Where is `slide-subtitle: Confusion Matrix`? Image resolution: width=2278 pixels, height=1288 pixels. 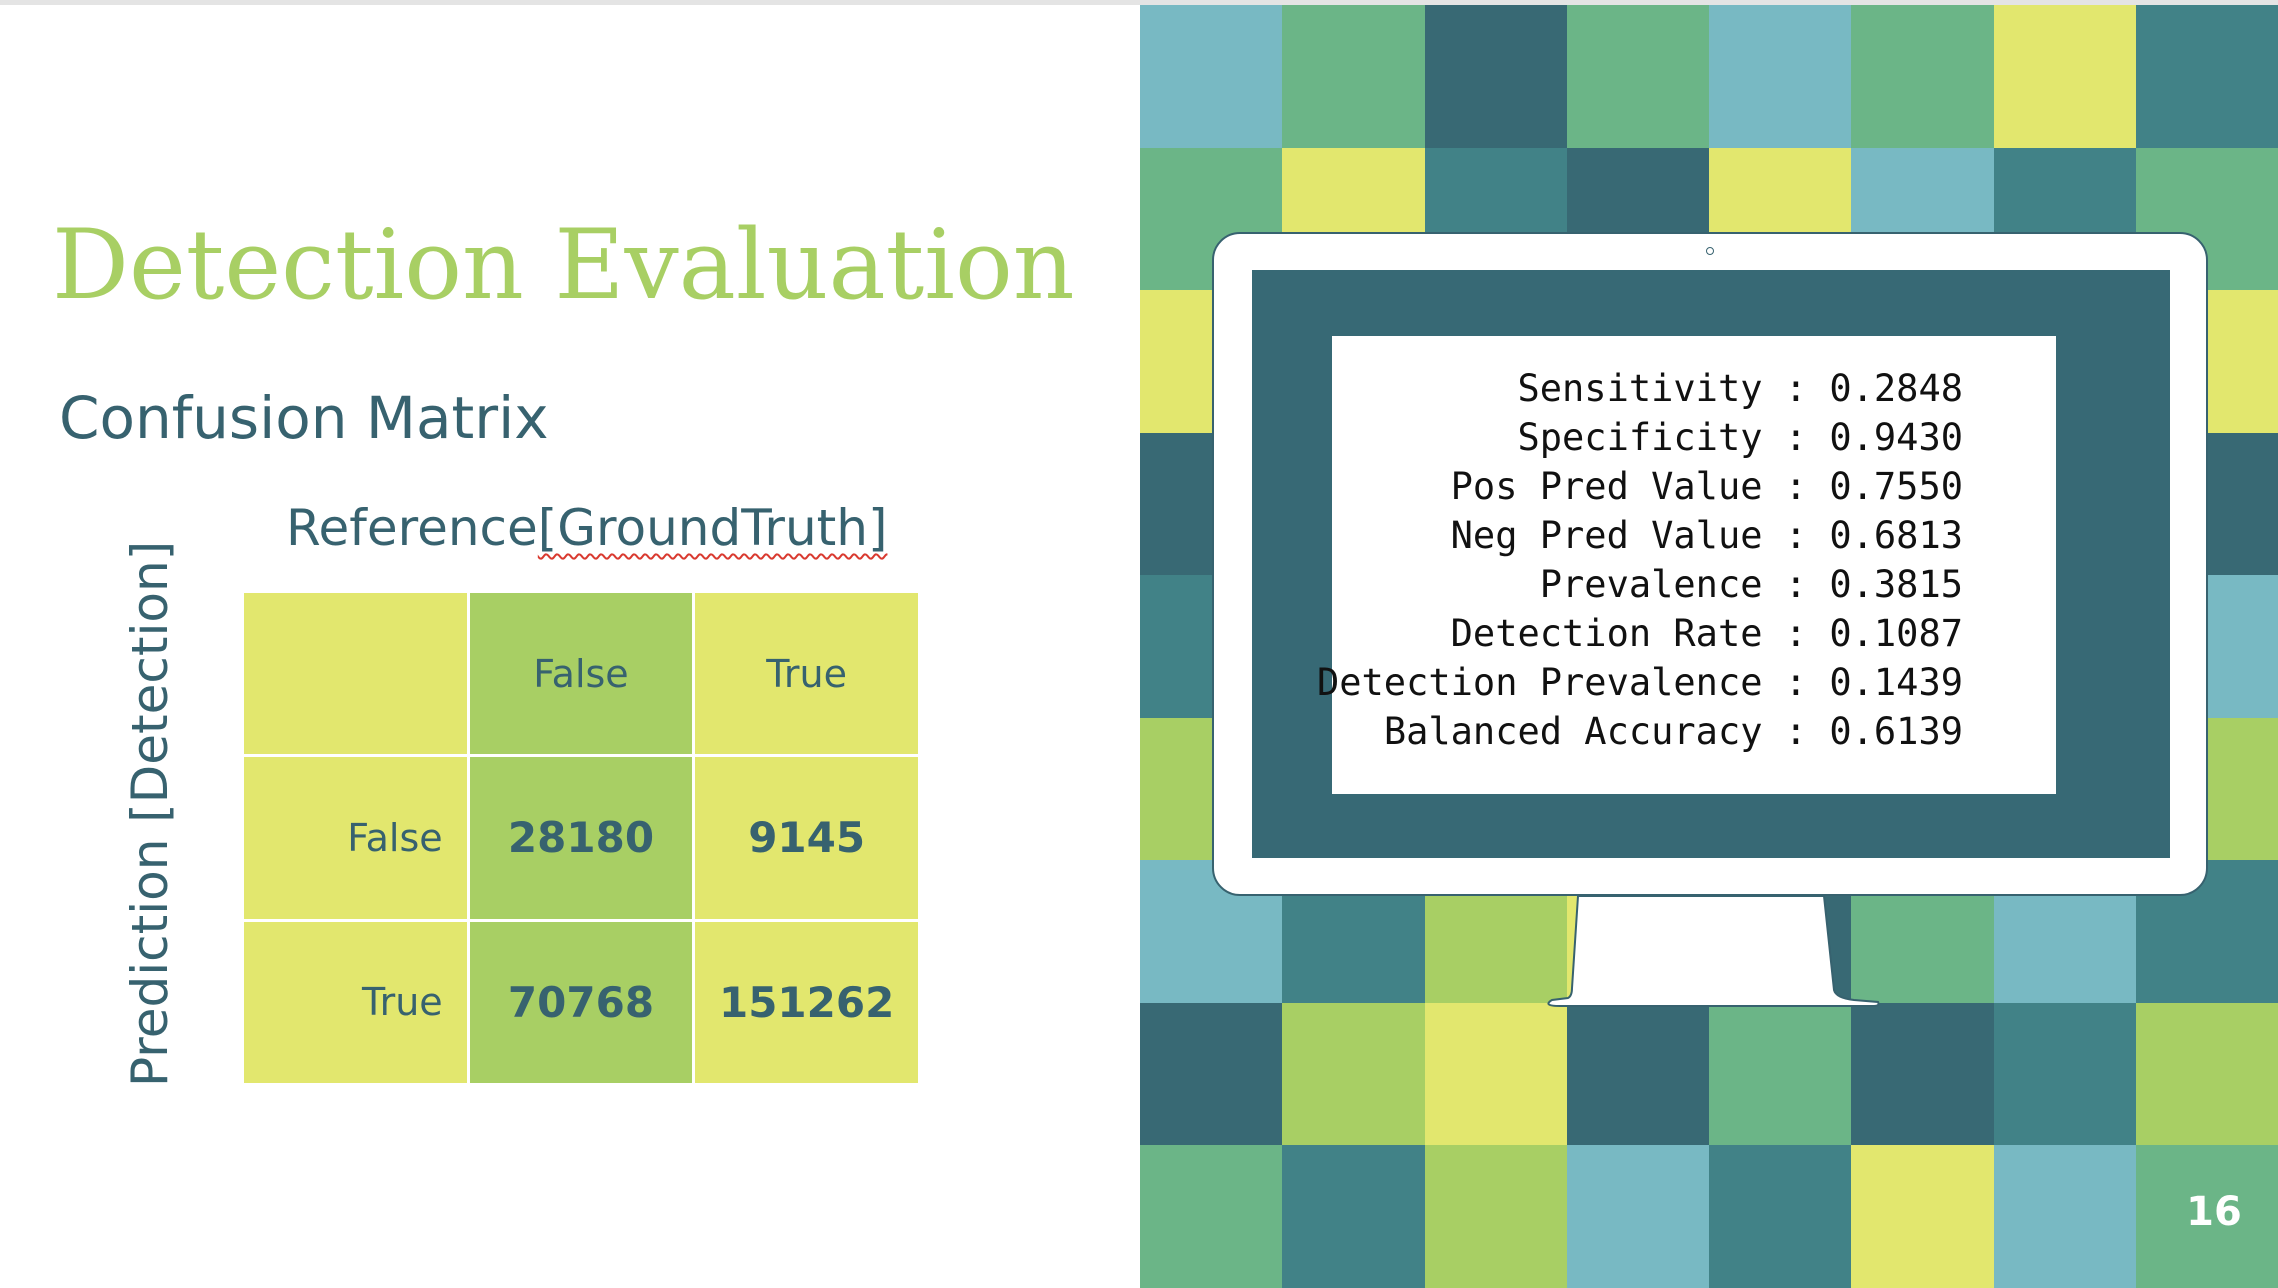 slide-subtitle: Confusion Matrix is located at coordinates (304, 418).